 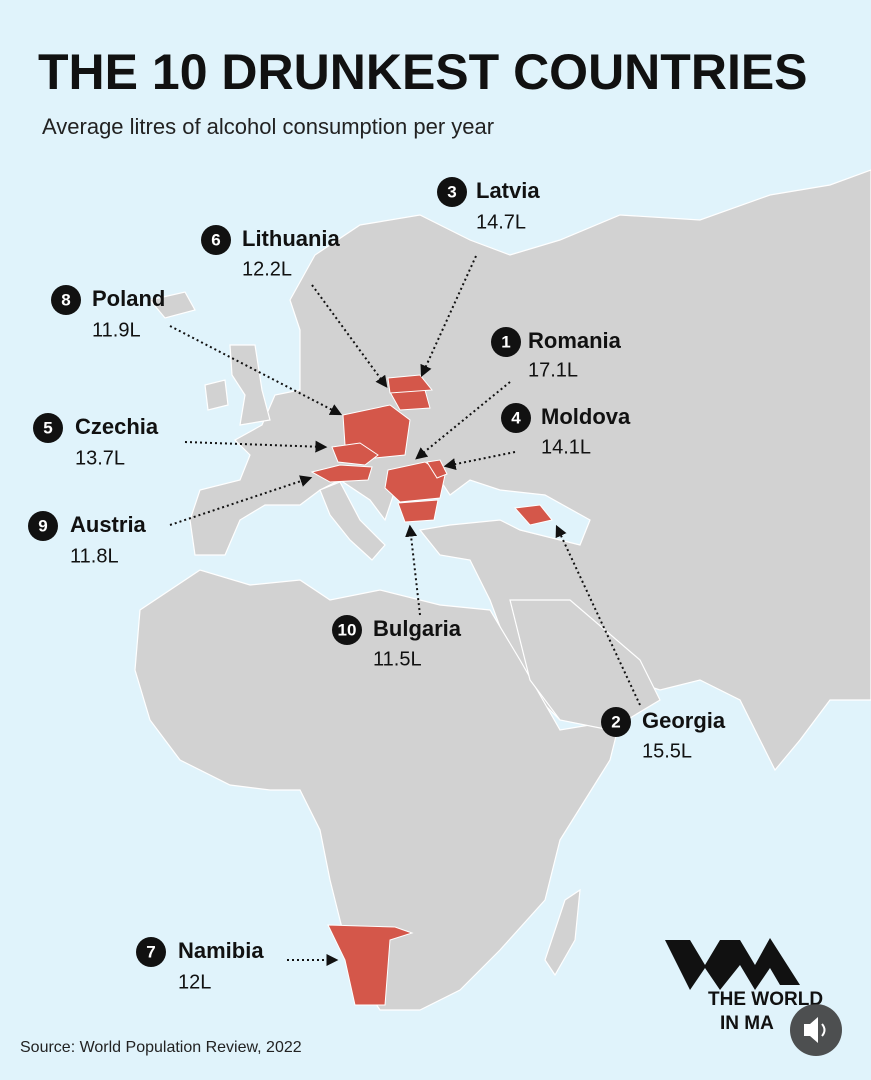 I want to click on rank-number: 3, so click(x=451, y=192).